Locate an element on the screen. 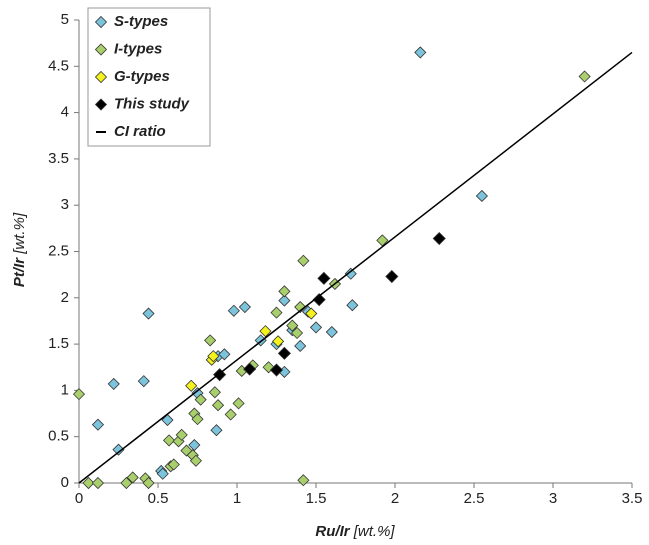 The height and width of the screenshot is (545, 649). y-axis-title: Pt/Ir [wt.%] is located at coordinates (19, 249).